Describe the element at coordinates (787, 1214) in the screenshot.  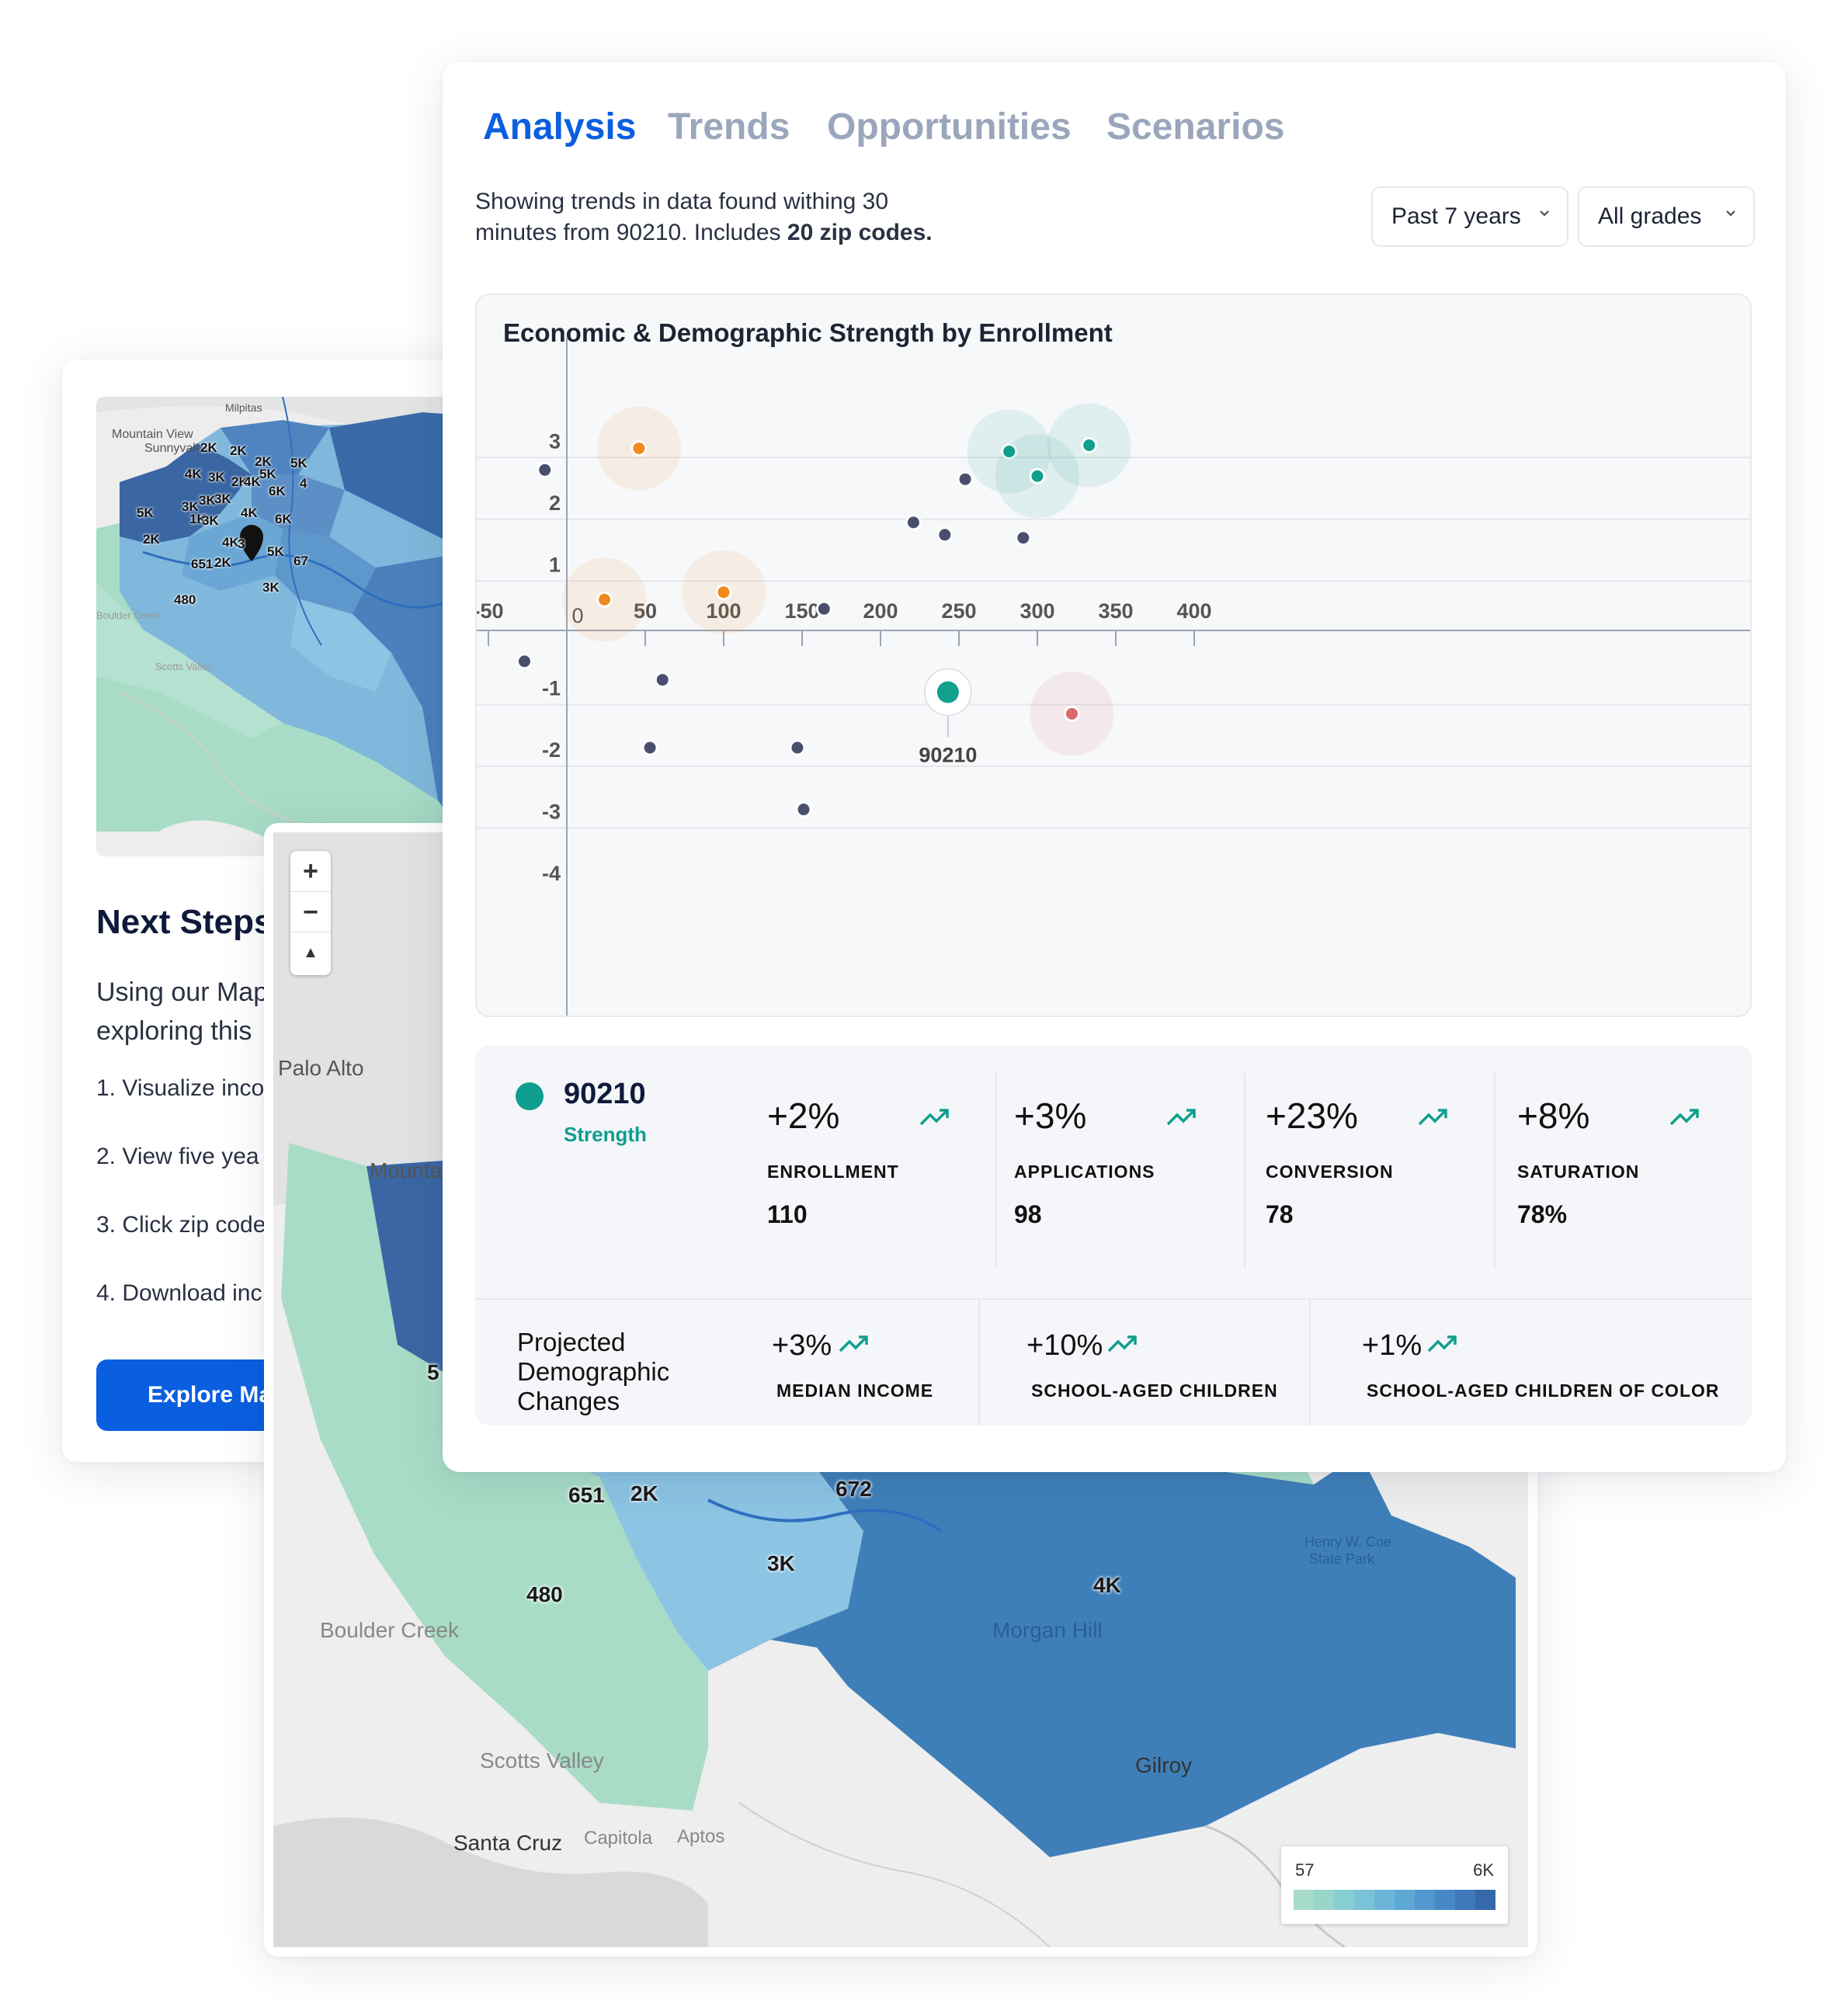
I see `metric-value: 110` at that location.